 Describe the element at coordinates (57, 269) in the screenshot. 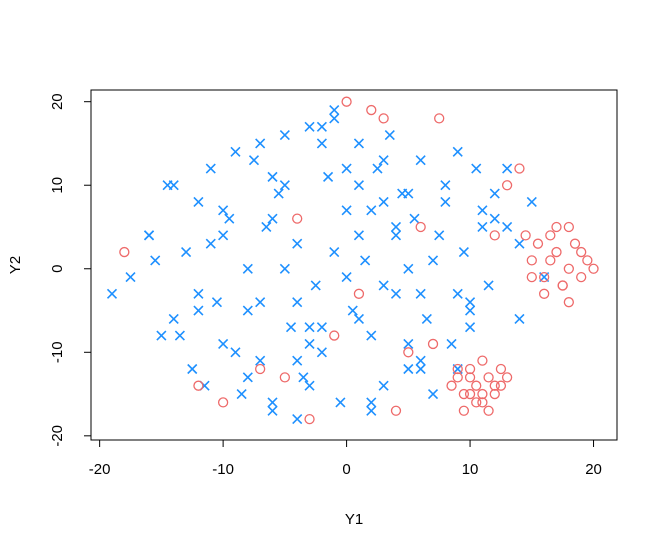

I see `y-tick-label: 0` at that location.